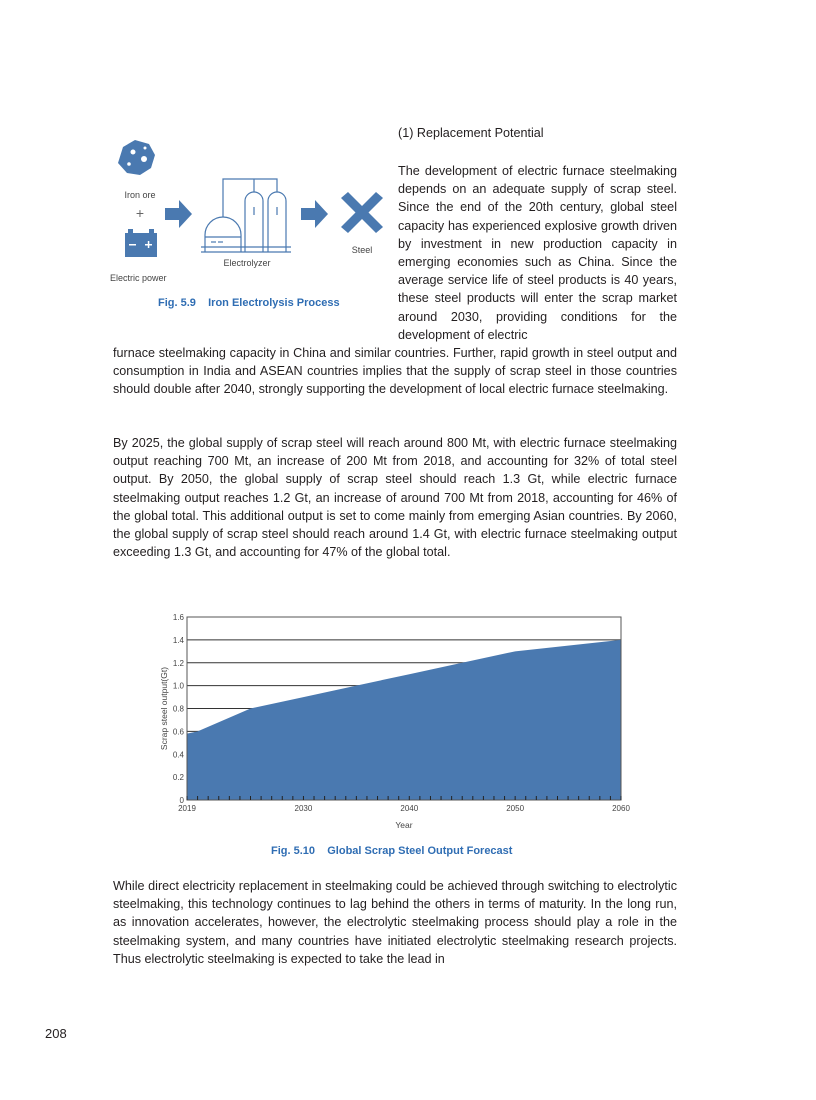  Describe the element at coordinates (403, 825) in the screenshot. I see `x-axis-label: Year` at that location.